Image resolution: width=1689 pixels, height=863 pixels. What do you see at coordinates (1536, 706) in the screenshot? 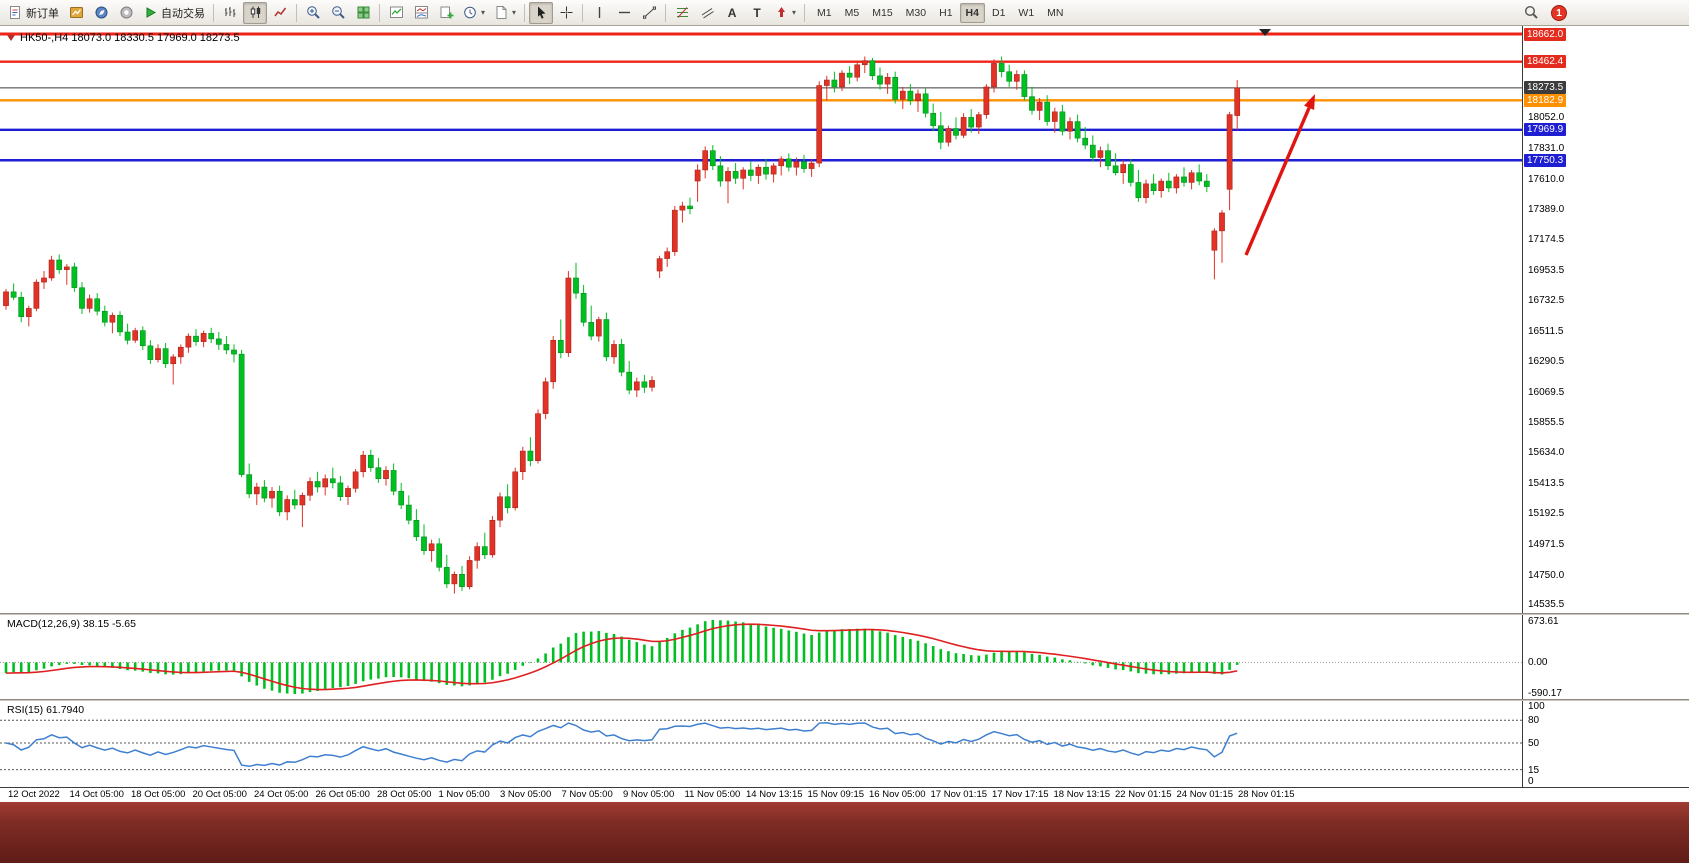
I see `rsi-axis-tick: 100` at bounding box center [1536, 706].